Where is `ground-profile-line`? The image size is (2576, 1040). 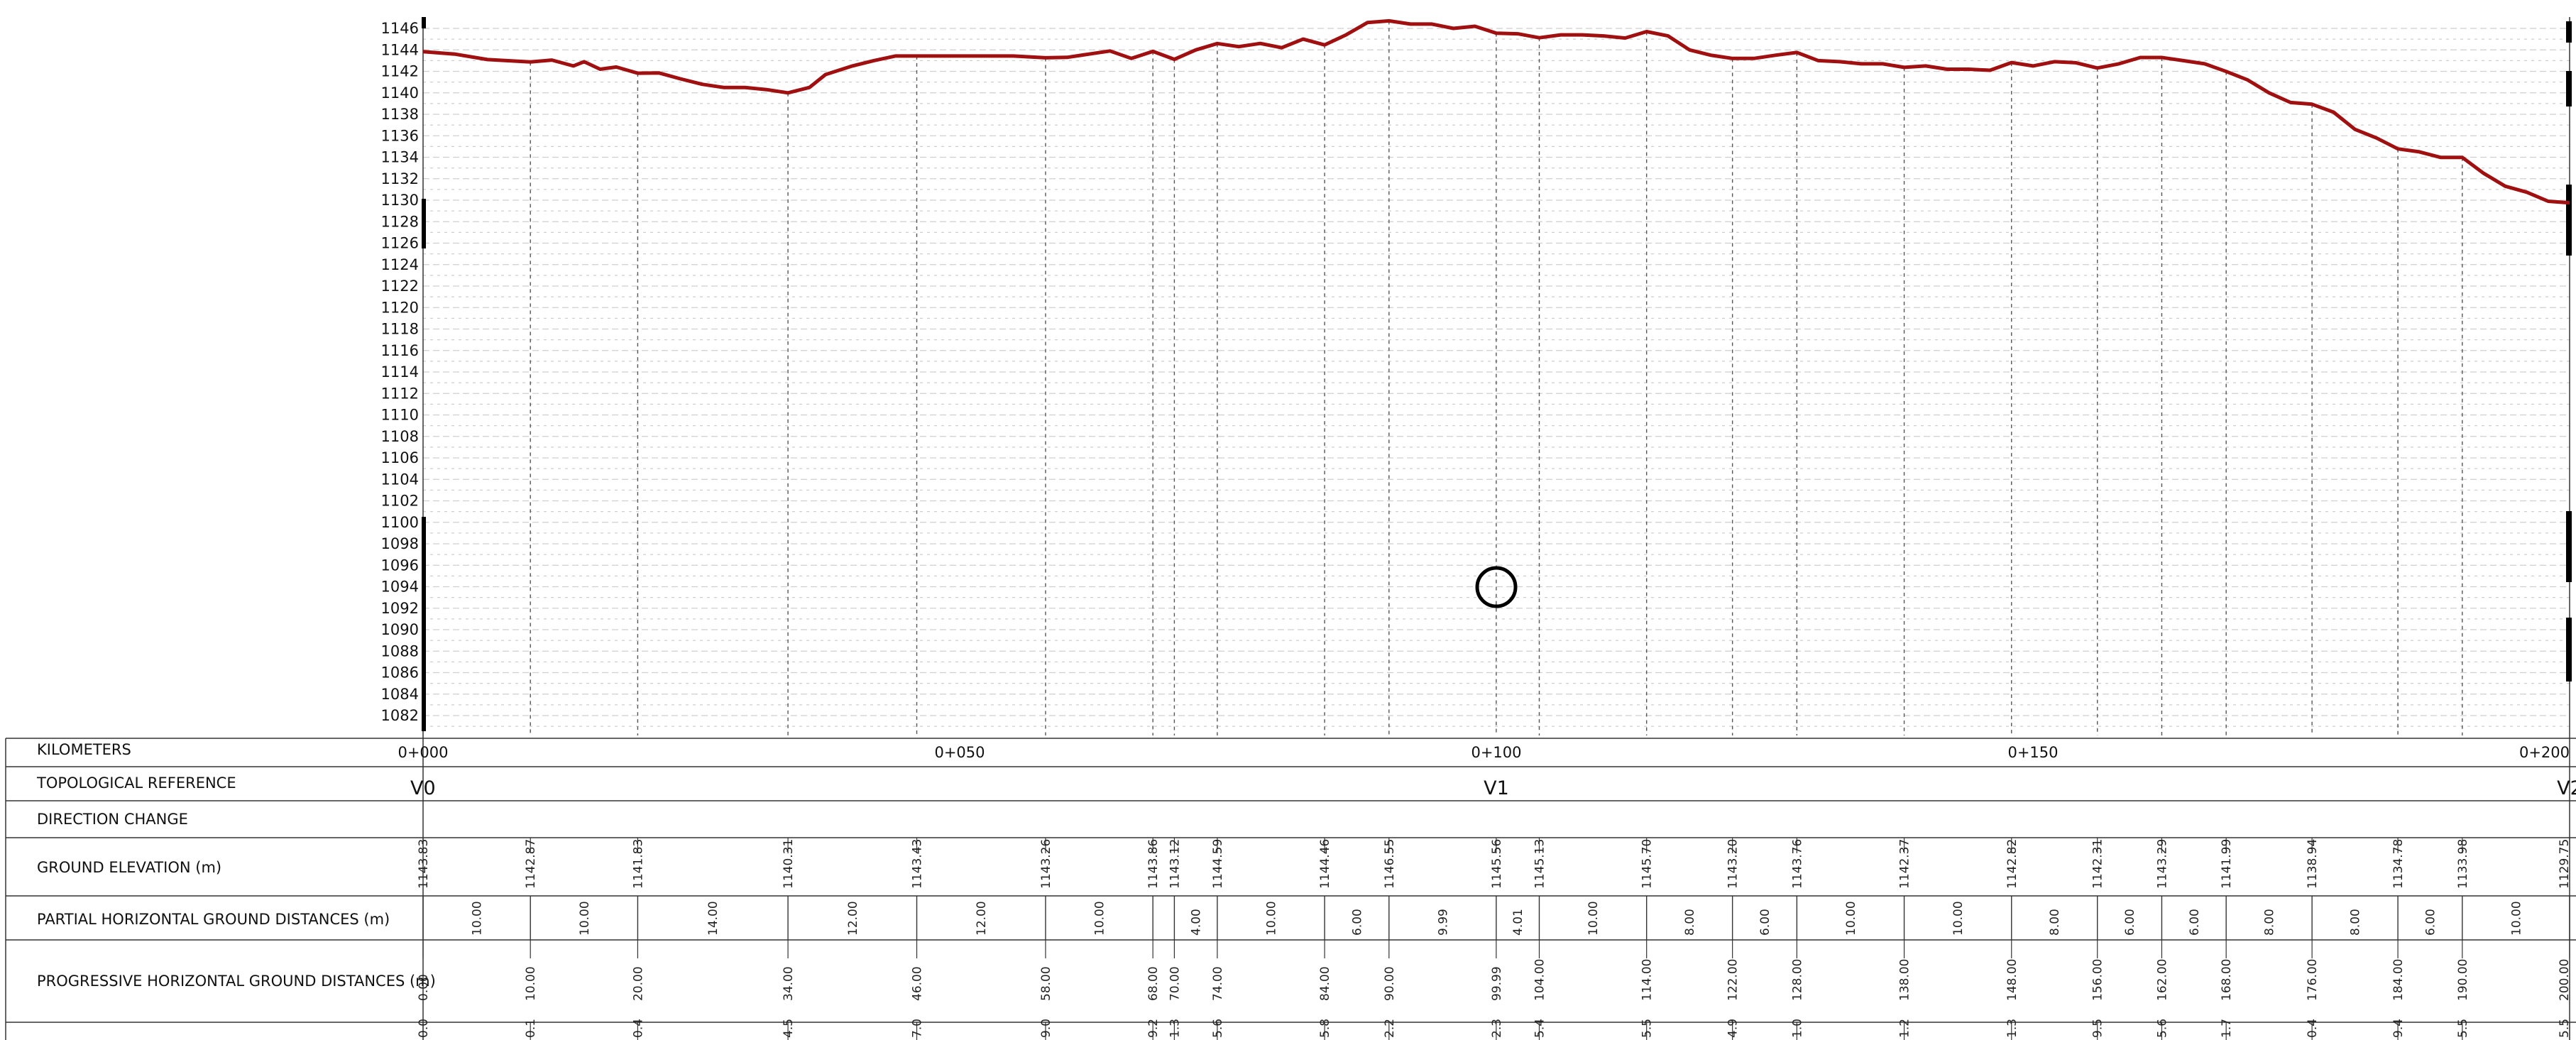
ground-profile-line is located at coordinates (1496, 112).